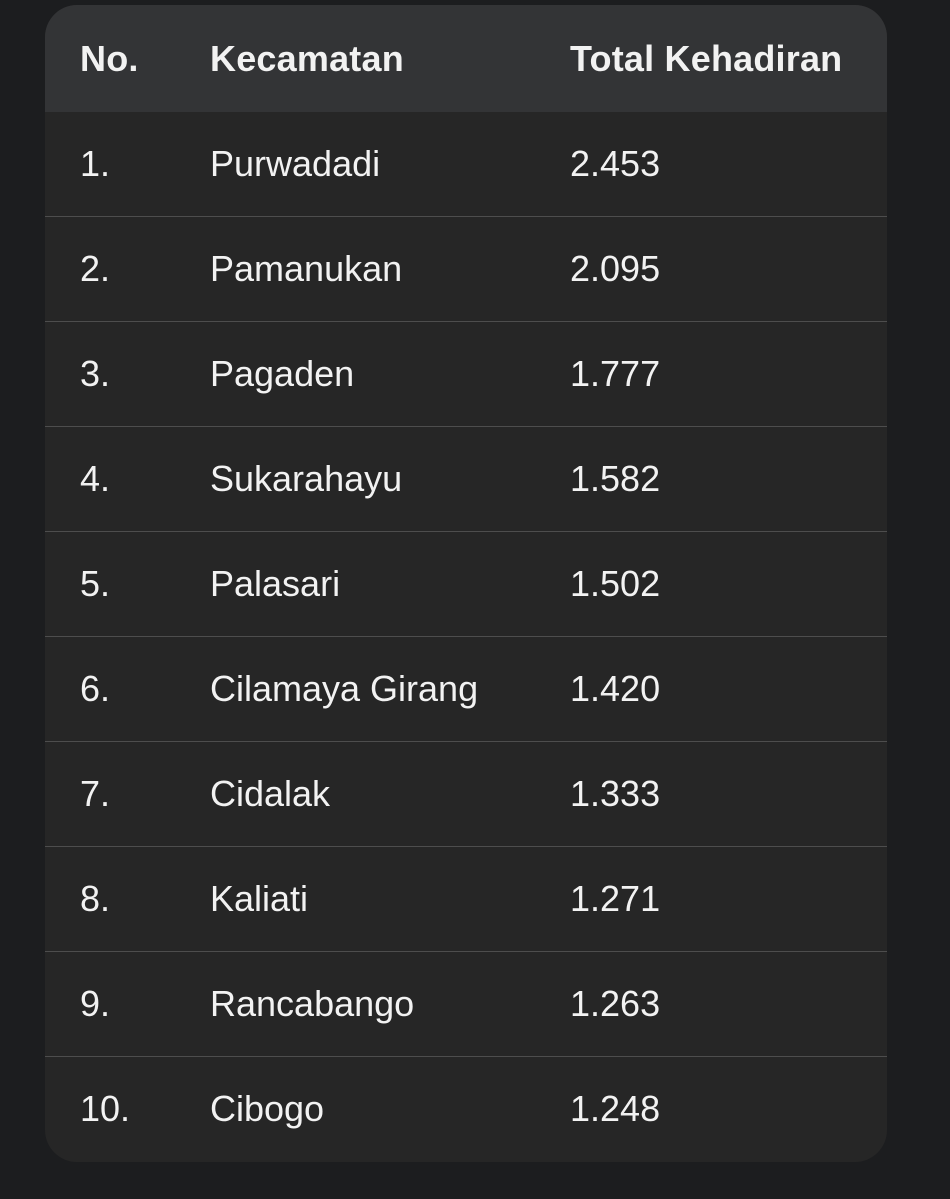 The width and height of the screenshot is (950, 1199). What do you see at coordinates (95, 268) in the screenshot?
I see `cell-no: 2.` at bounding box center [95, 268].